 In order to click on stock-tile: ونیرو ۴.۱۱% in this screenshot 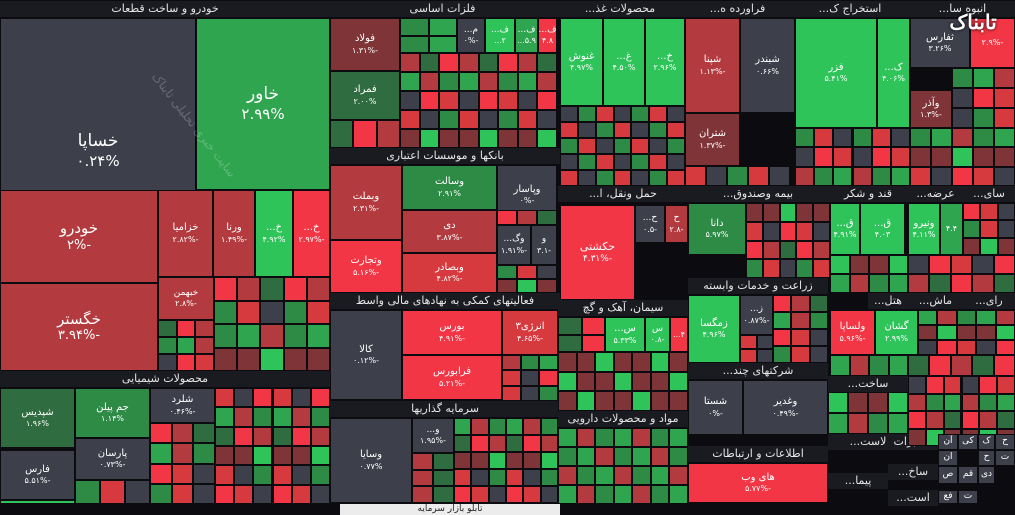, I will do `click(924, 229)`.